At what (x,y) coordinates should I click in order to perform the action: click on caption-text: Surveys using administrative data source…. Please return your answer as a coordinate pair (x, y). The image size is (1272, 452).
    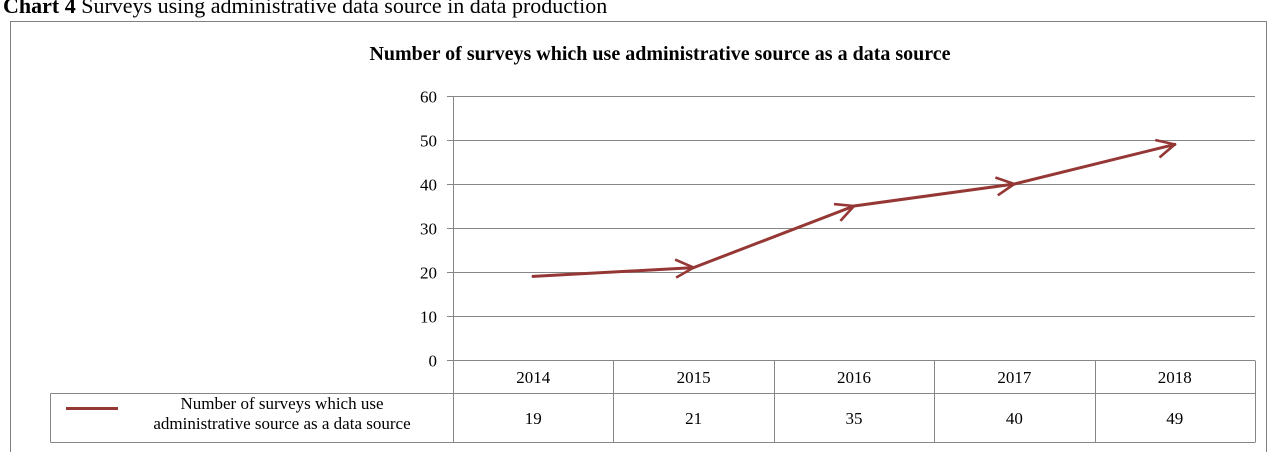
    Looking at the image, I should click on (344, 9).